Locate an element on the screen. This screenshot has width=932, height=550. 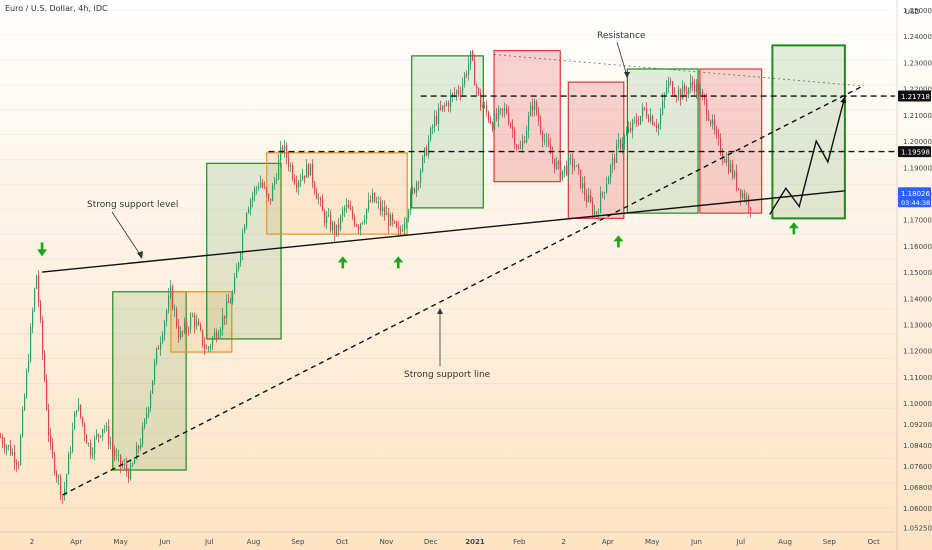
x-tick-label: May is located at coordinates (120, 542).